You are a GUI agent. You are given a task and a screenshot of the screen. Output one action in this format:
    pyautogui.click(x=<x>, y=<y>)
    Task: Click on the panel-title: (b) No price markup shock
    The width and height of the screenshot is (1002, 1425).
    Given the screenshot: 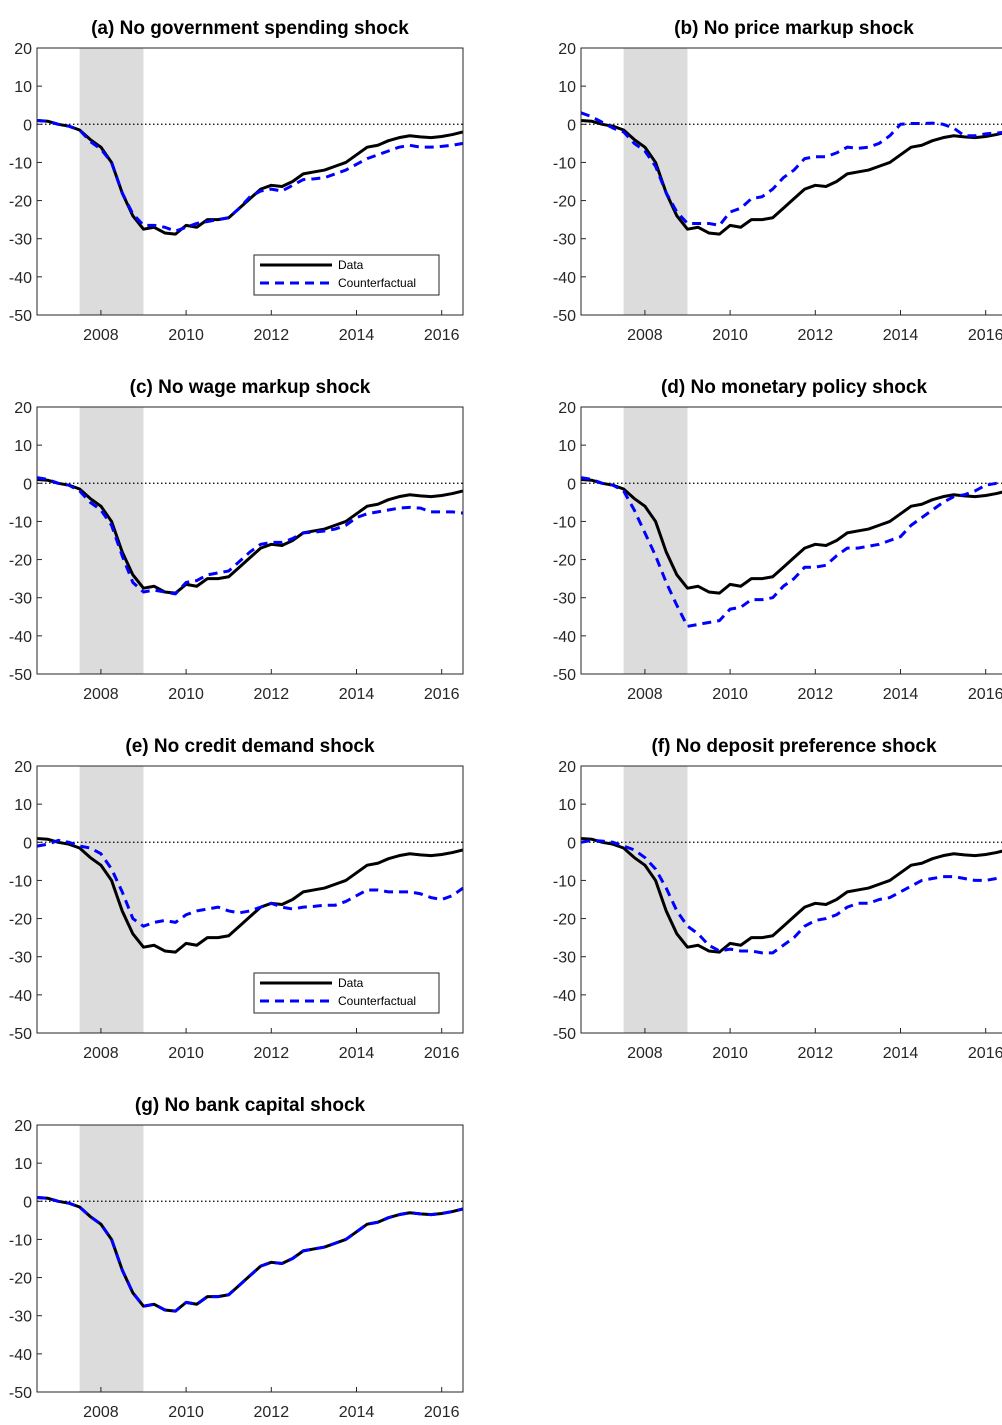 What is the action you would take?
    pyautogui.click(x=794, y=28)
    